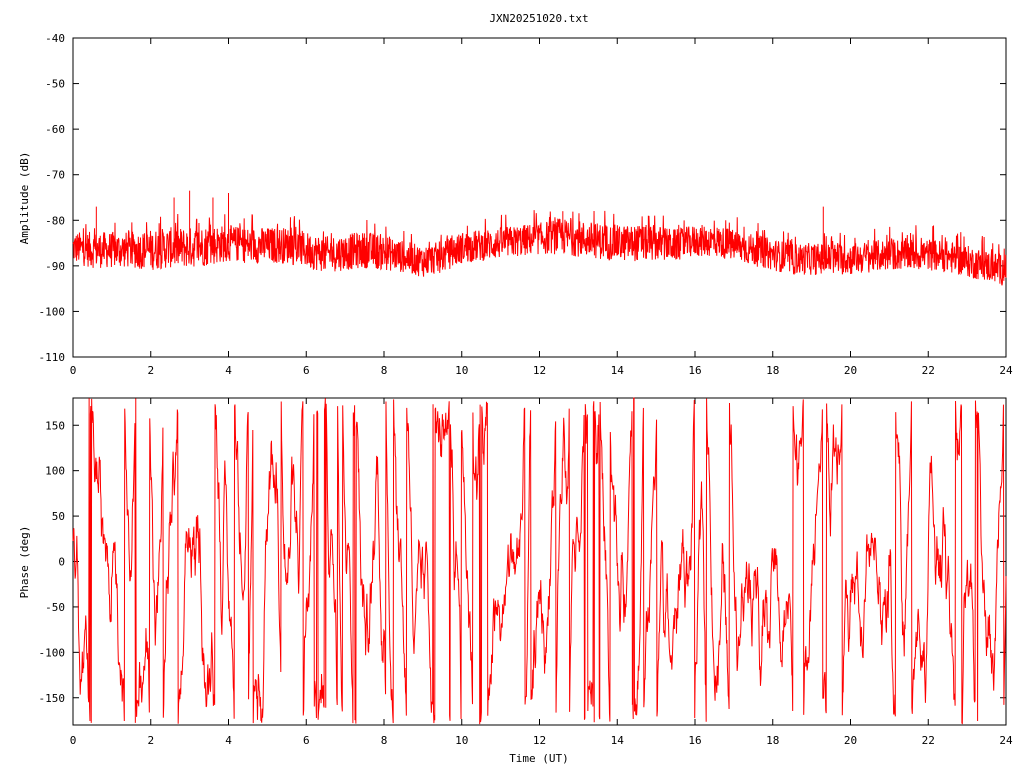 The image size is (1024, 768). What do you see at coordinates (55, 129) in the screenshot?
I see `y-tick-label: -60` at bounding box center [55, 129].